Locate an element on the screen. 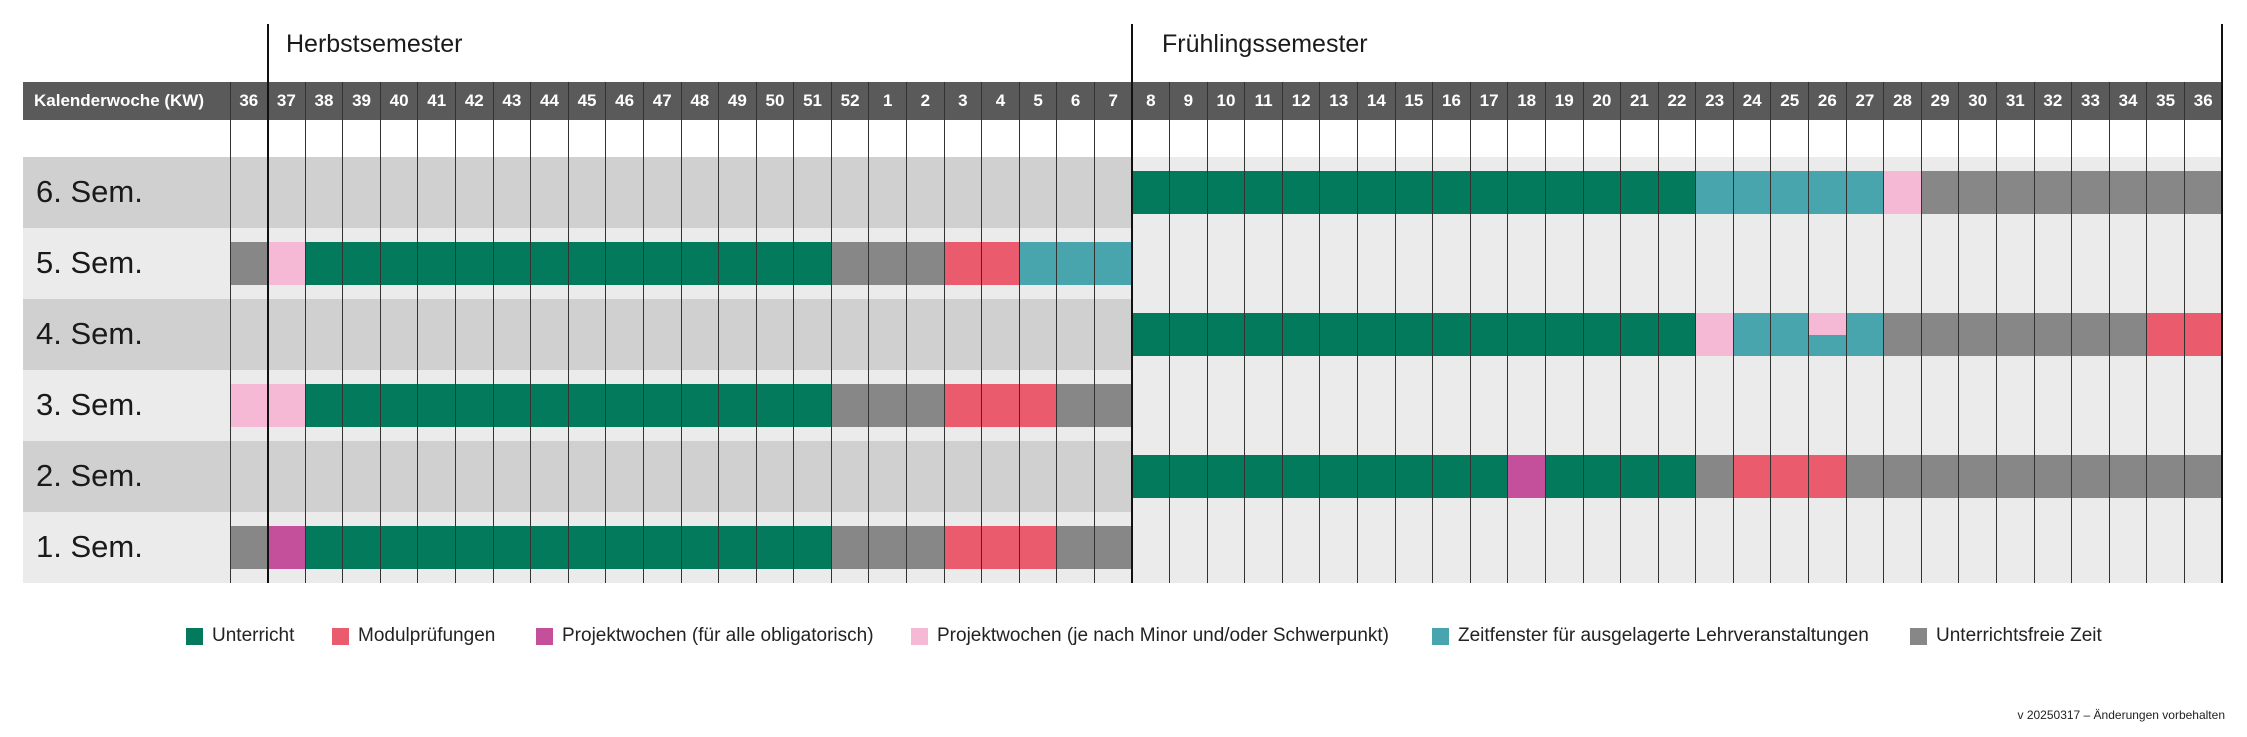 This screenshot has height=737, width=2247. schedule-block-module-exams is located at coordinates (1000, 547).